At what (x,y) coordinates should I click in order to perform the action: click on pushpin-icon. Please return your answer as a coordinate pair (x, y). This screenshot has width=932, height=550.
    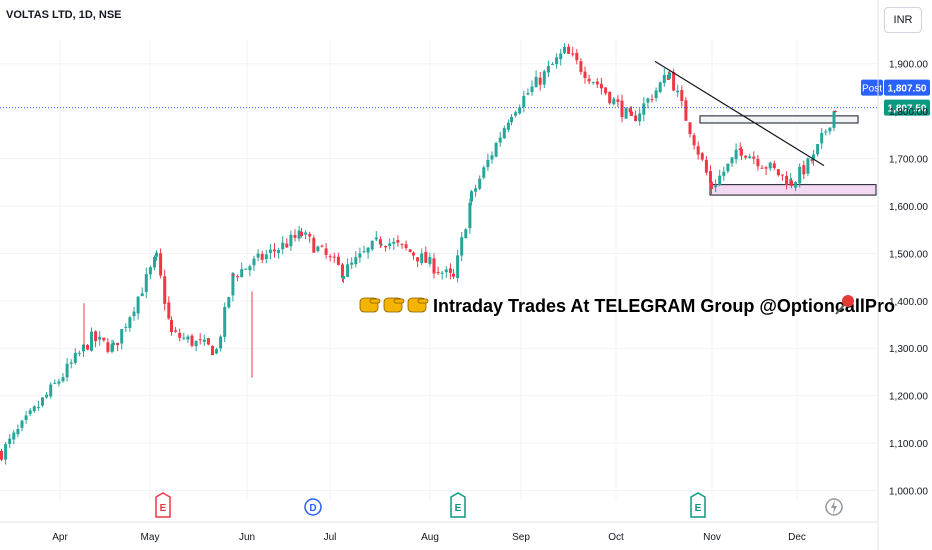
    Looking at the image, I should click on (844, 305).